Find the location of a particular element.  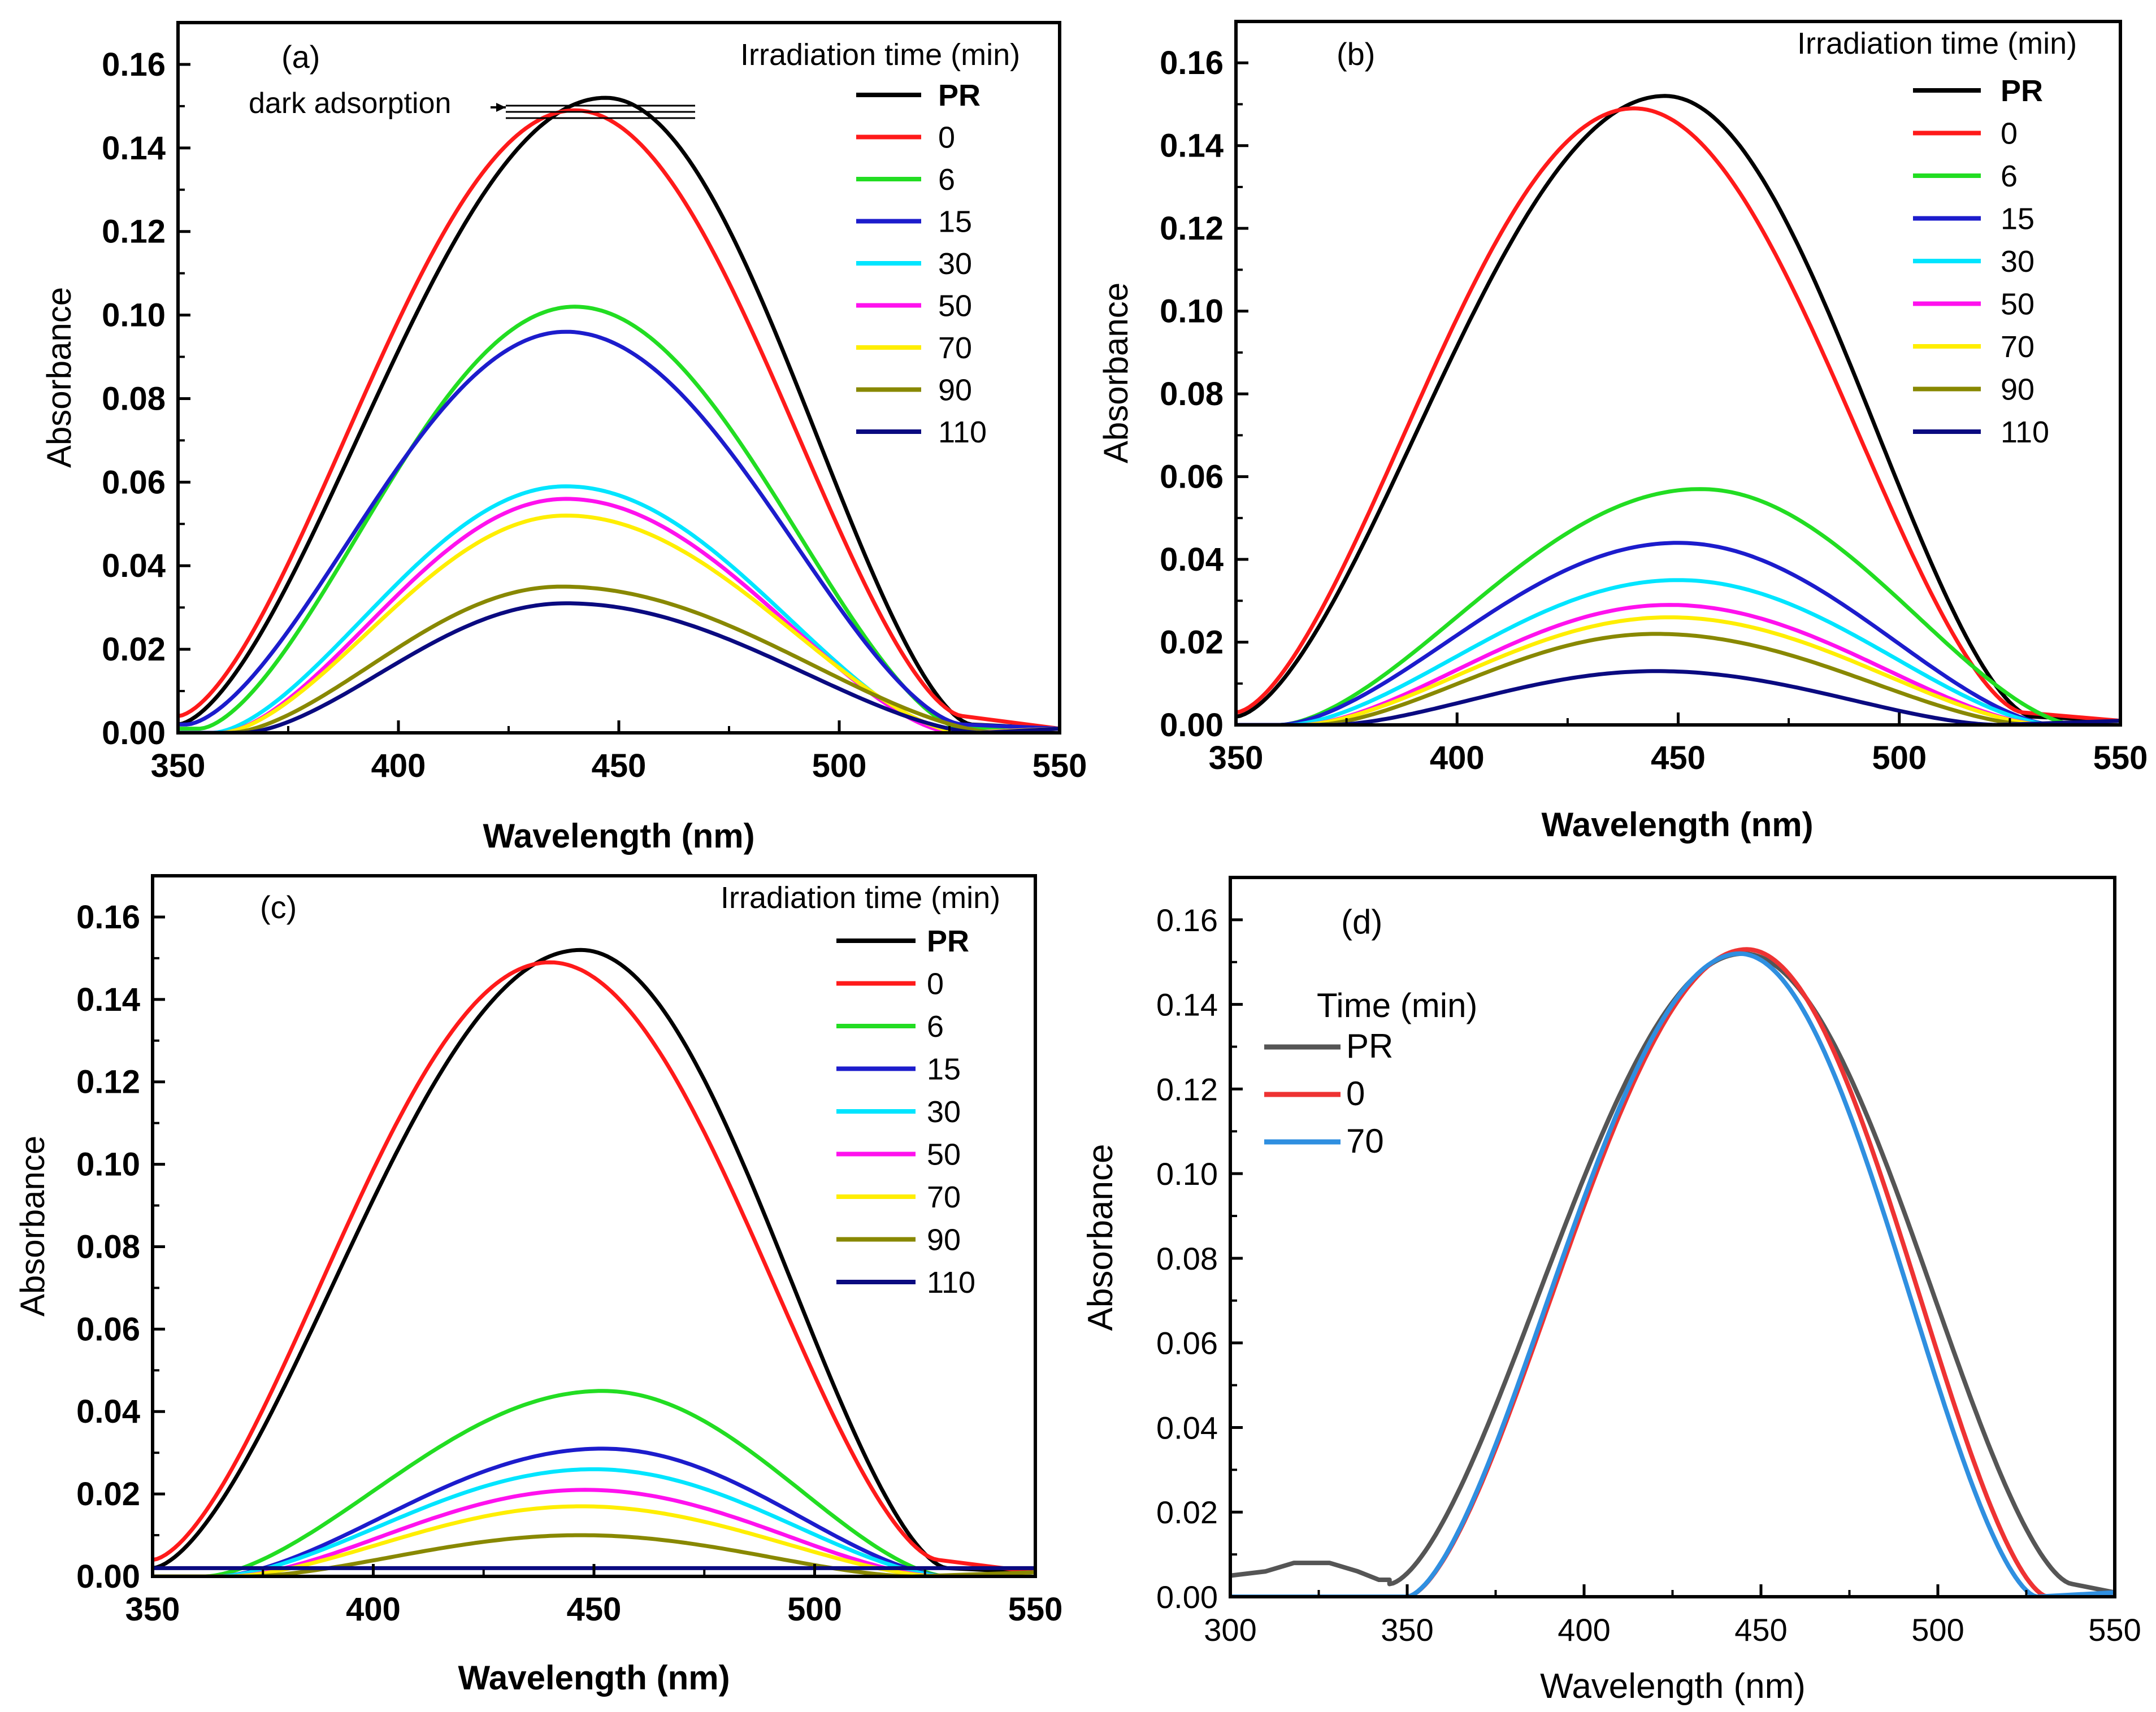

panel-a-label: (a) is located at coordinates (300, 57).